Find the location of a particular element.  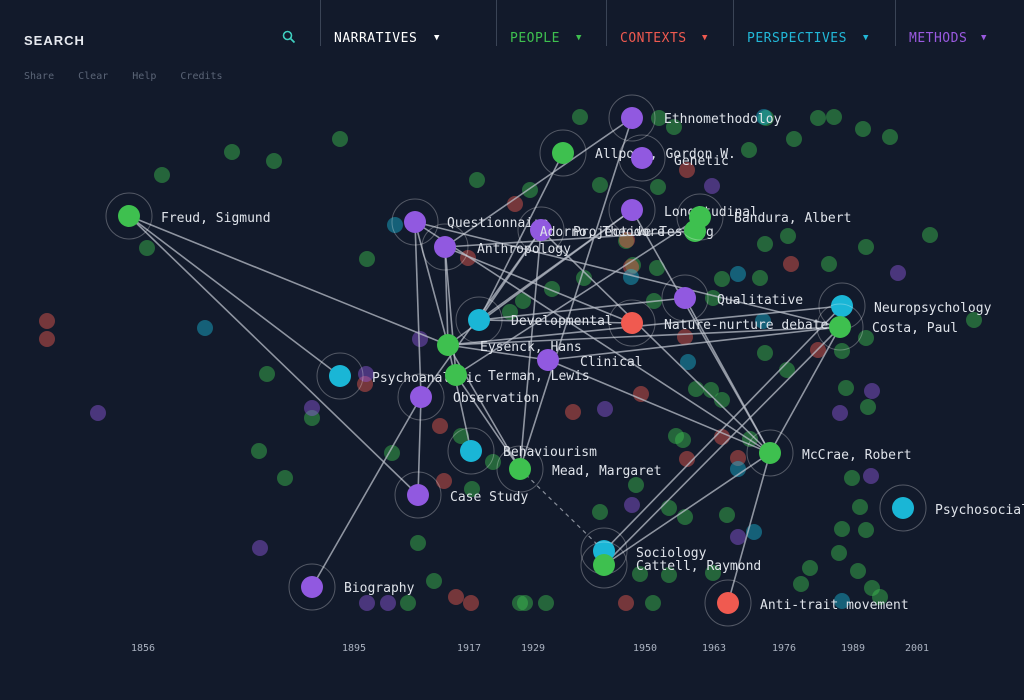

timeline-tick: 1950 is located at coordinates (645, 648).